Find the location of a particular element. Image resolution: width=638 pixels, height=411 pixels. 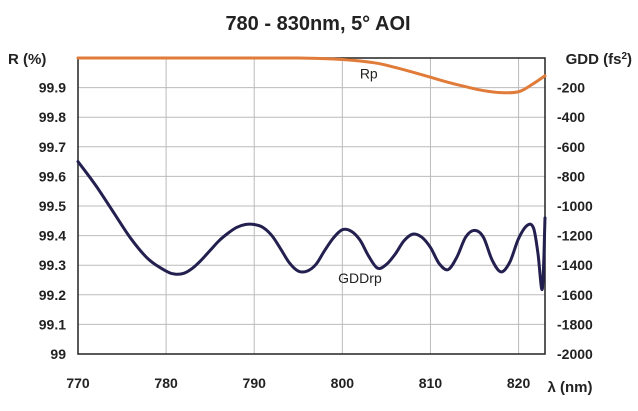

y-left-tick-label: 99.8 is located at coordinates (52, 117).